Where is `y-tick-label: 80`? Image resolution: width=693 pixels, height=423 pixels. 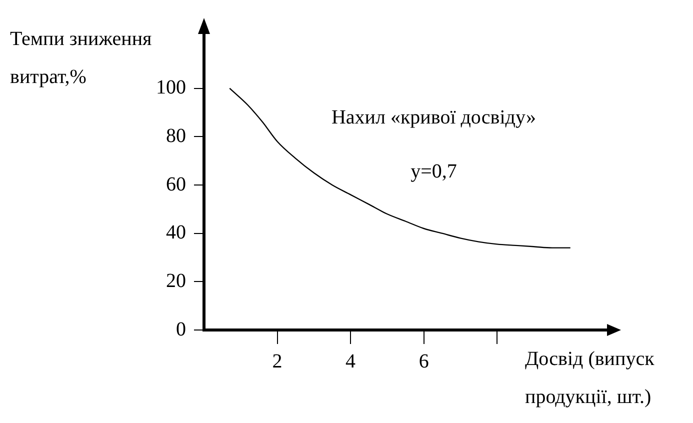 y-tick-label: 80 is located at coordinates (176, 135).